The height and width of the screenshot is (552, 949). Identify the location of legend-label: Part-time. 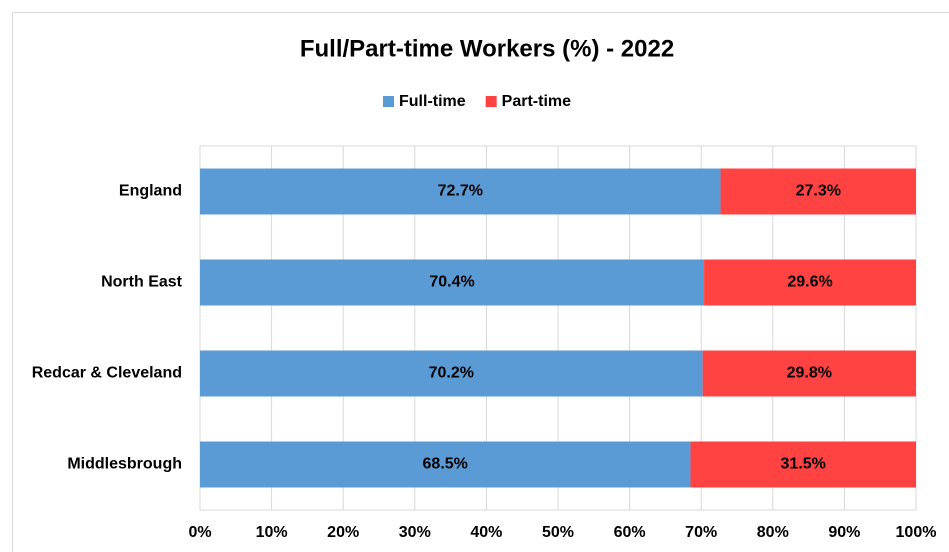
(536, 101).